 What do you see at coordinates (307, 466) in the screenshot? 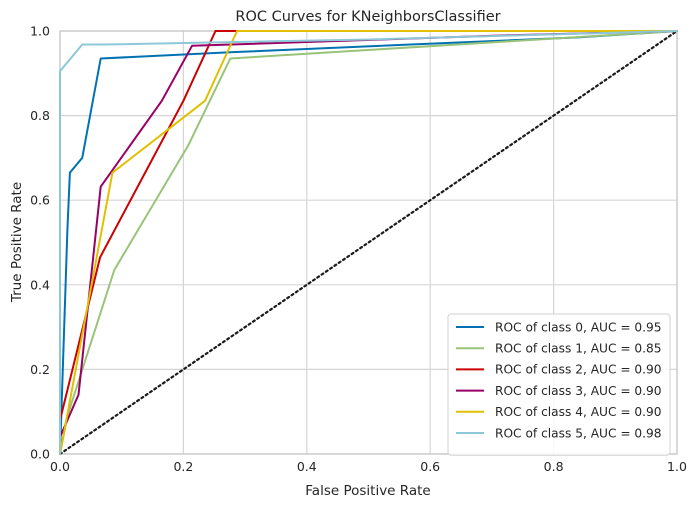
I see `x-tick-label: 0.4` at bounding box center [307, 466].